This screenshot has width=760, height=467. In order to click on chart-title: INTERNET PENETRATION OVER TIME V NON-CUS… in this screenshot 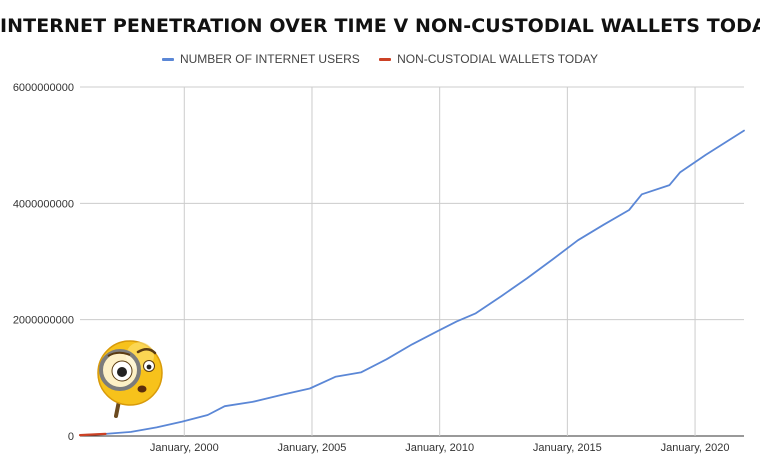, I will do `click(380, 26)`.